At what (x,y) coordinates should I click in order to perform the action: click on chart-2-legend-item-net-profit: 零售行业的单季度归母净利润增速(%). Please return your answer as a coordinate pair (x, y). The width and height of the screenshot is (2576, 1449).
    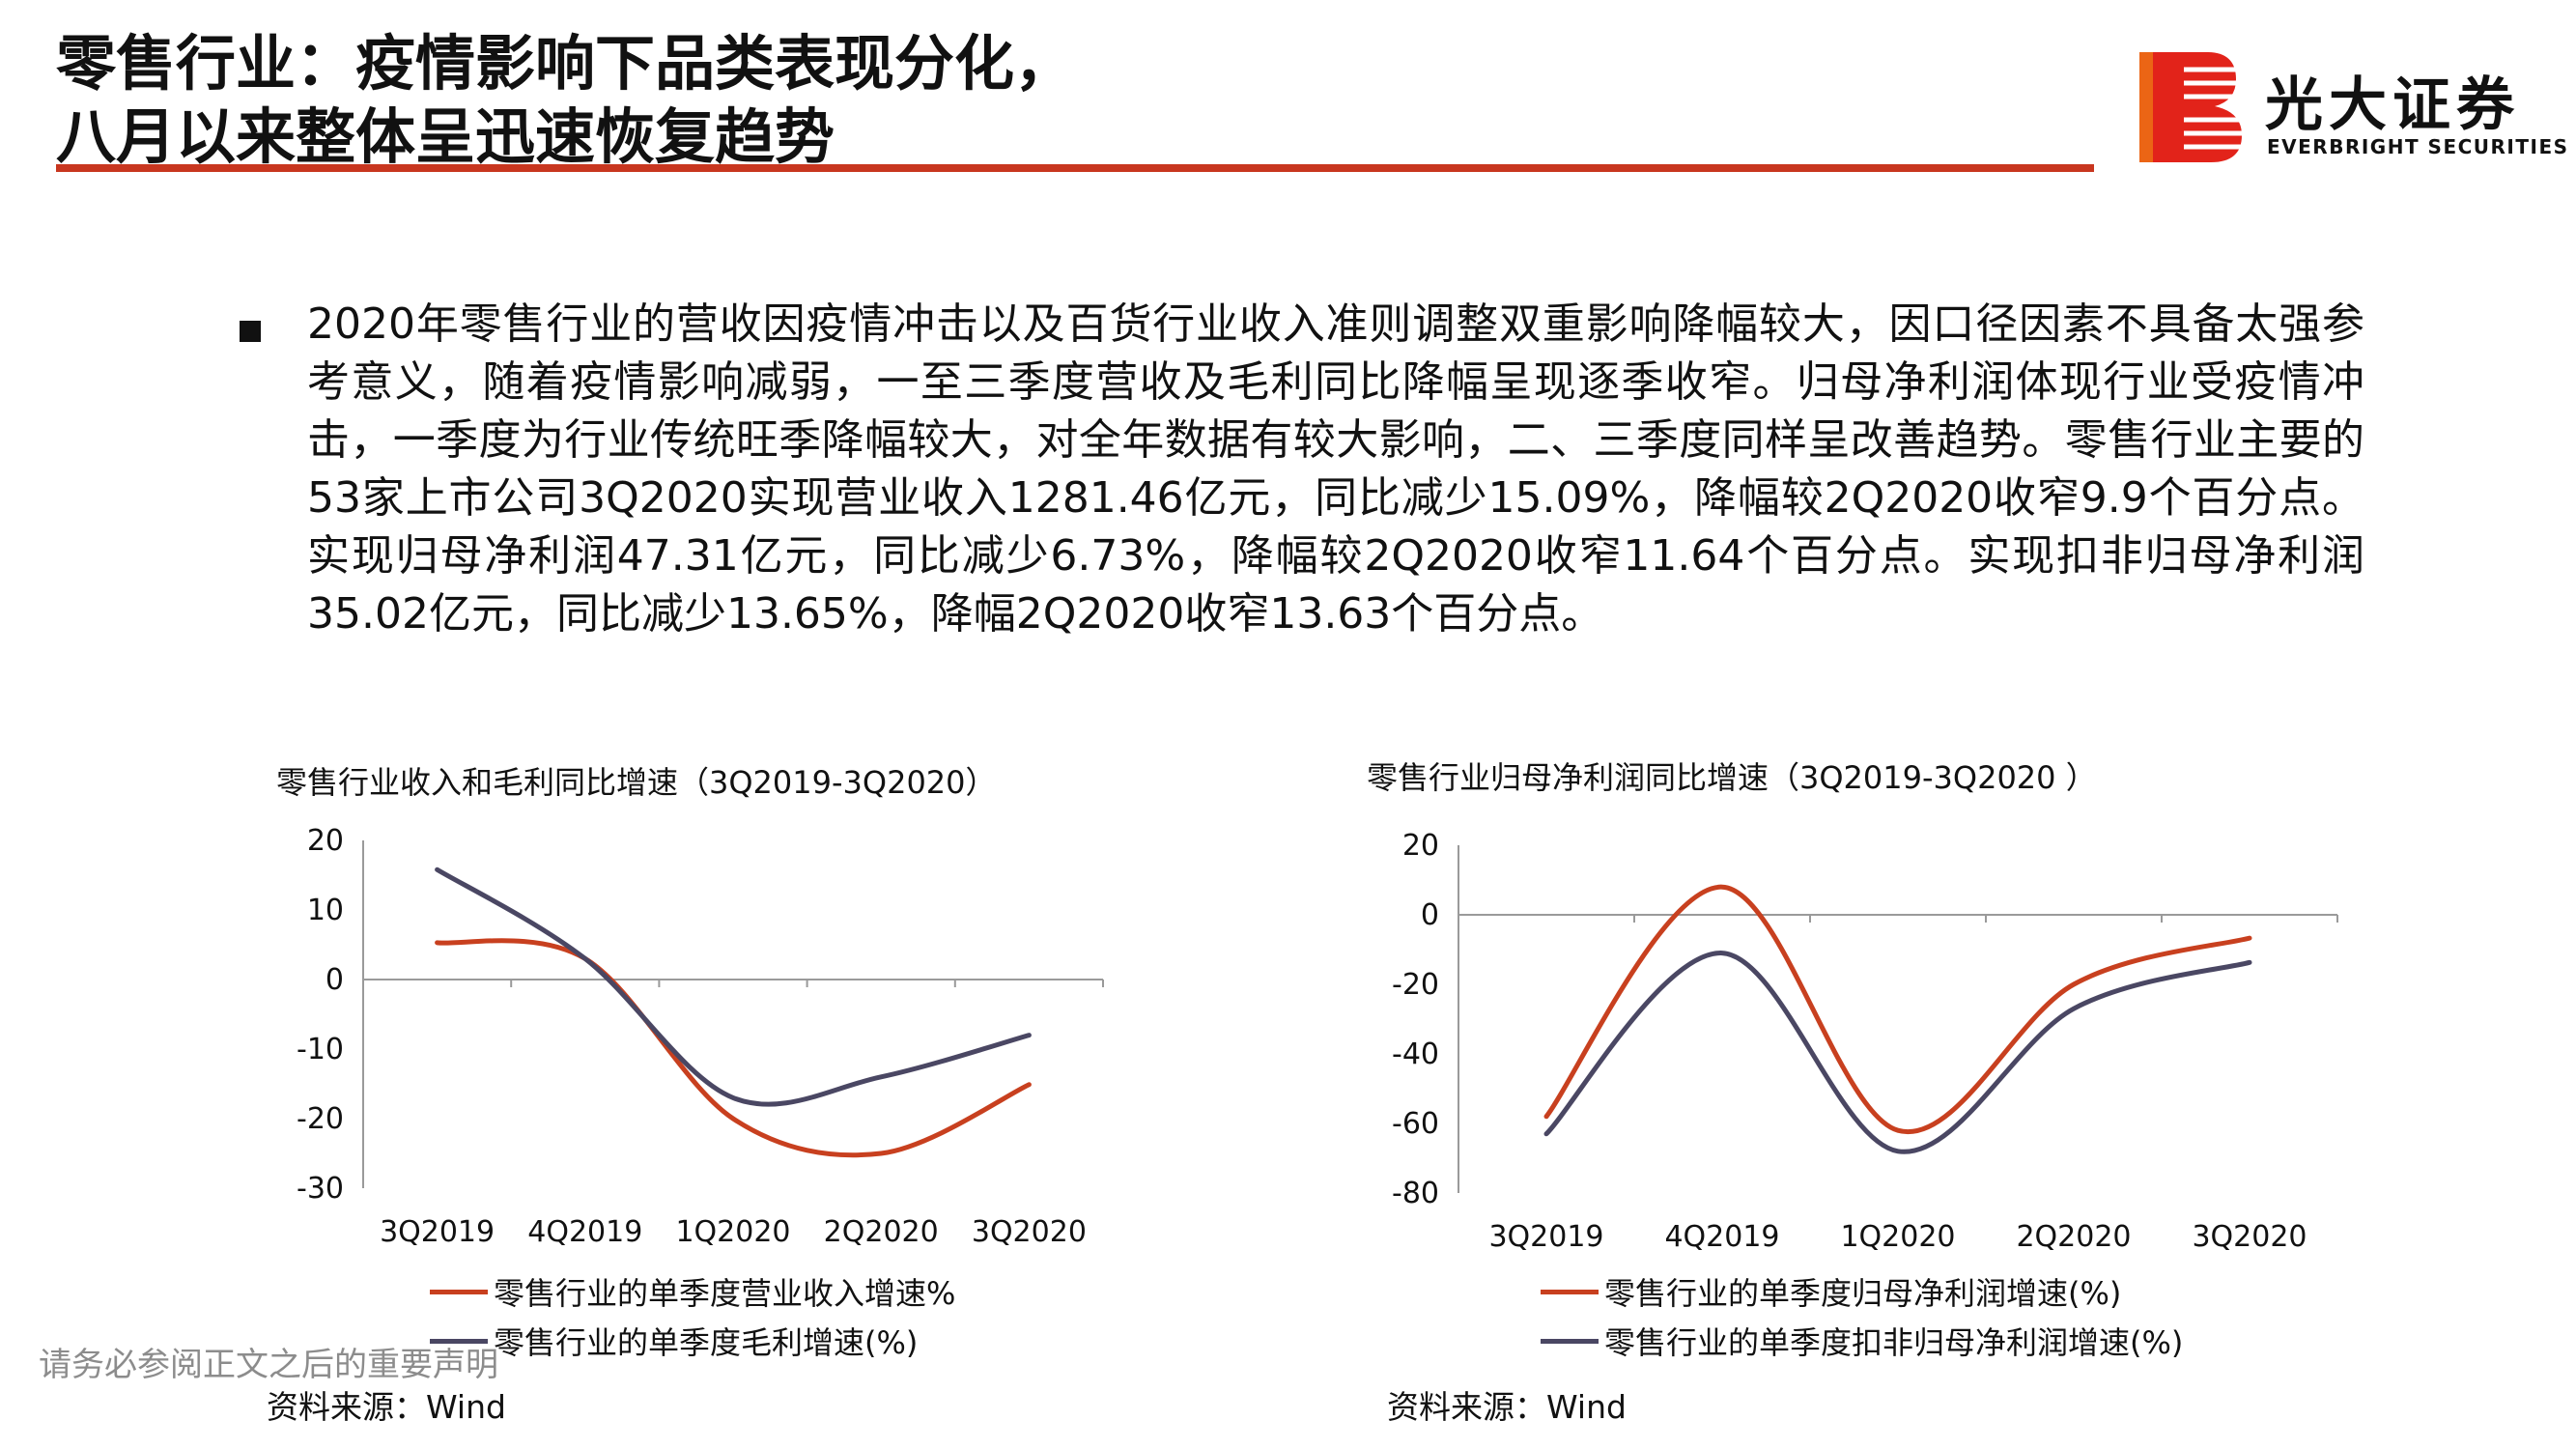
    Looking at the image, I should click on (1831, 1292).